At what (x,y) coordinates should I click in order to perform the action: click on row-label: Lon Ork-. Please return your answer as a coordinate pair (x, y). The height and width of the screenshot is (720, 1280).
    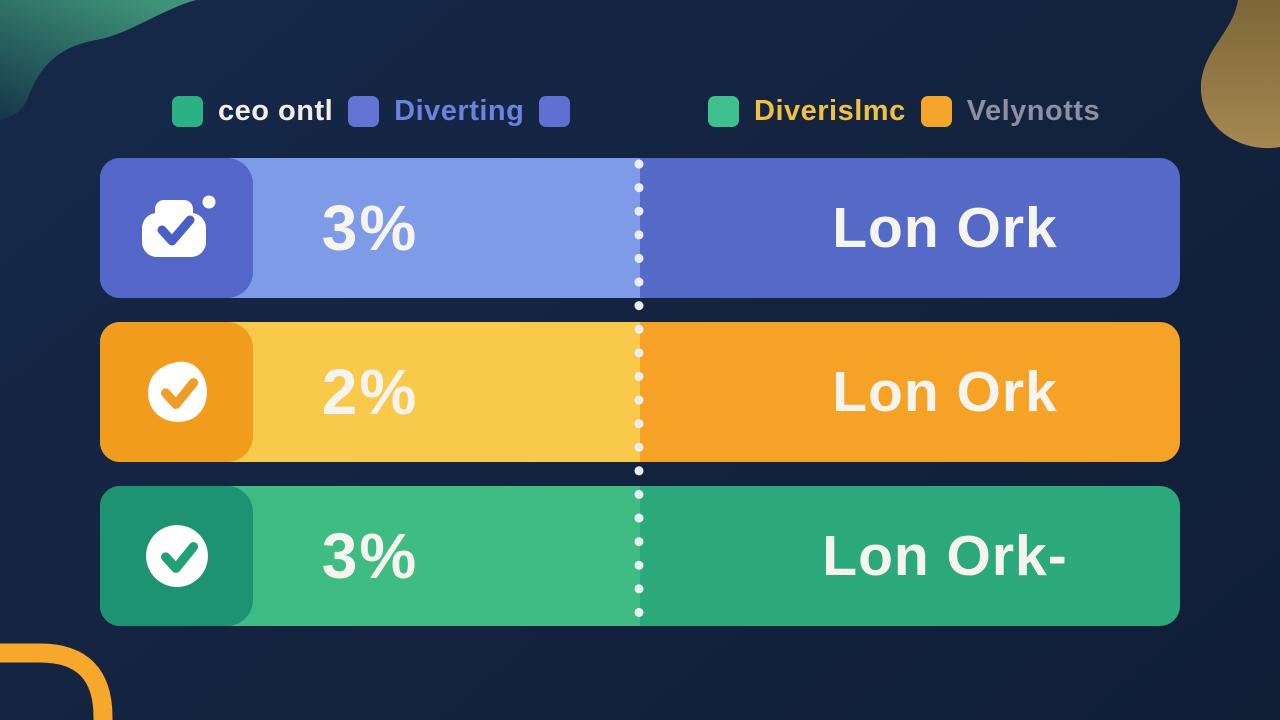
    Looking at the image, I should click on (945, 556).